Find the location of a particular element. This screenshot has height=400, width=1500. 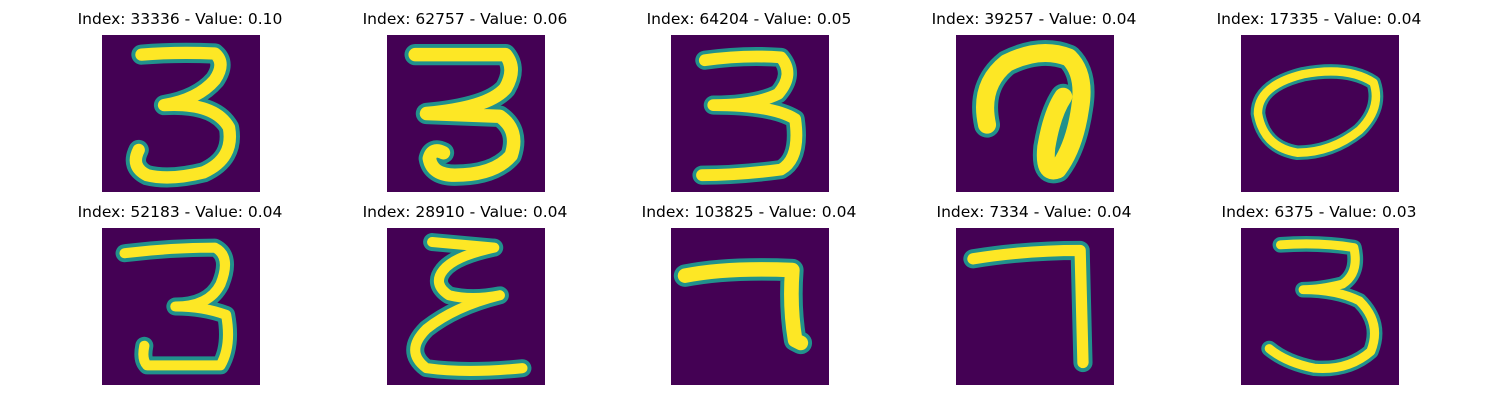

panel-5: Index: 17335 - Value: 0.04 is located at coordinates (1319, 103).